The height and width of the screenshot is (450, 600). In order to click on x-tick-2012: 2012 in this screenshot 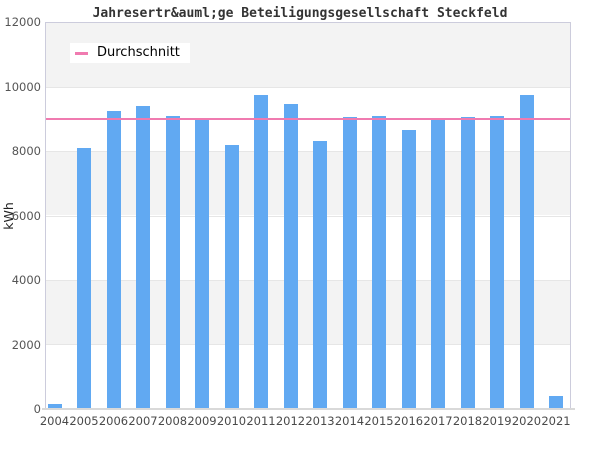, I will do `click(290, 421)`.